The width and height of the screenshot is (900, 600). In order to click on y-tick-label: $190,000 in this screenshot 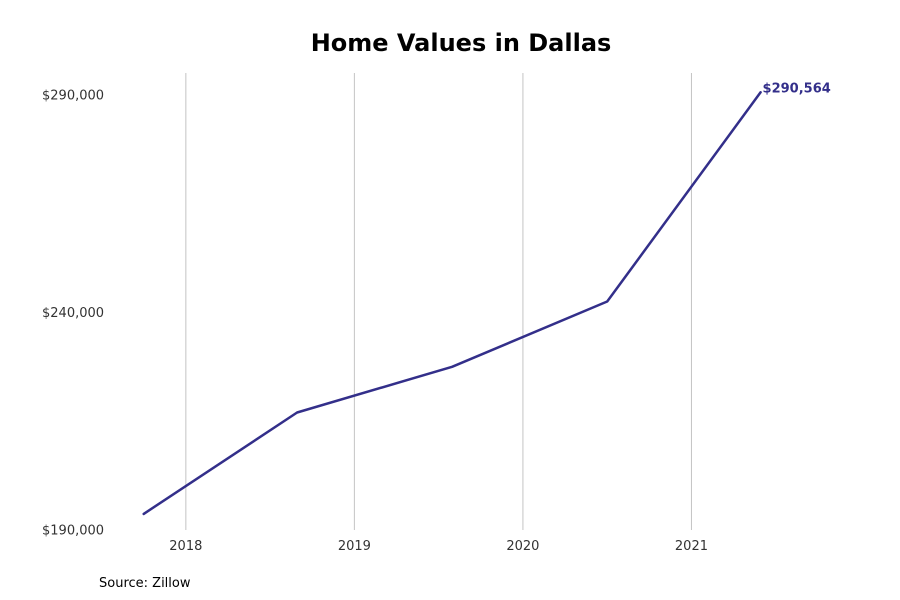, I will do `click(73, 531)`.